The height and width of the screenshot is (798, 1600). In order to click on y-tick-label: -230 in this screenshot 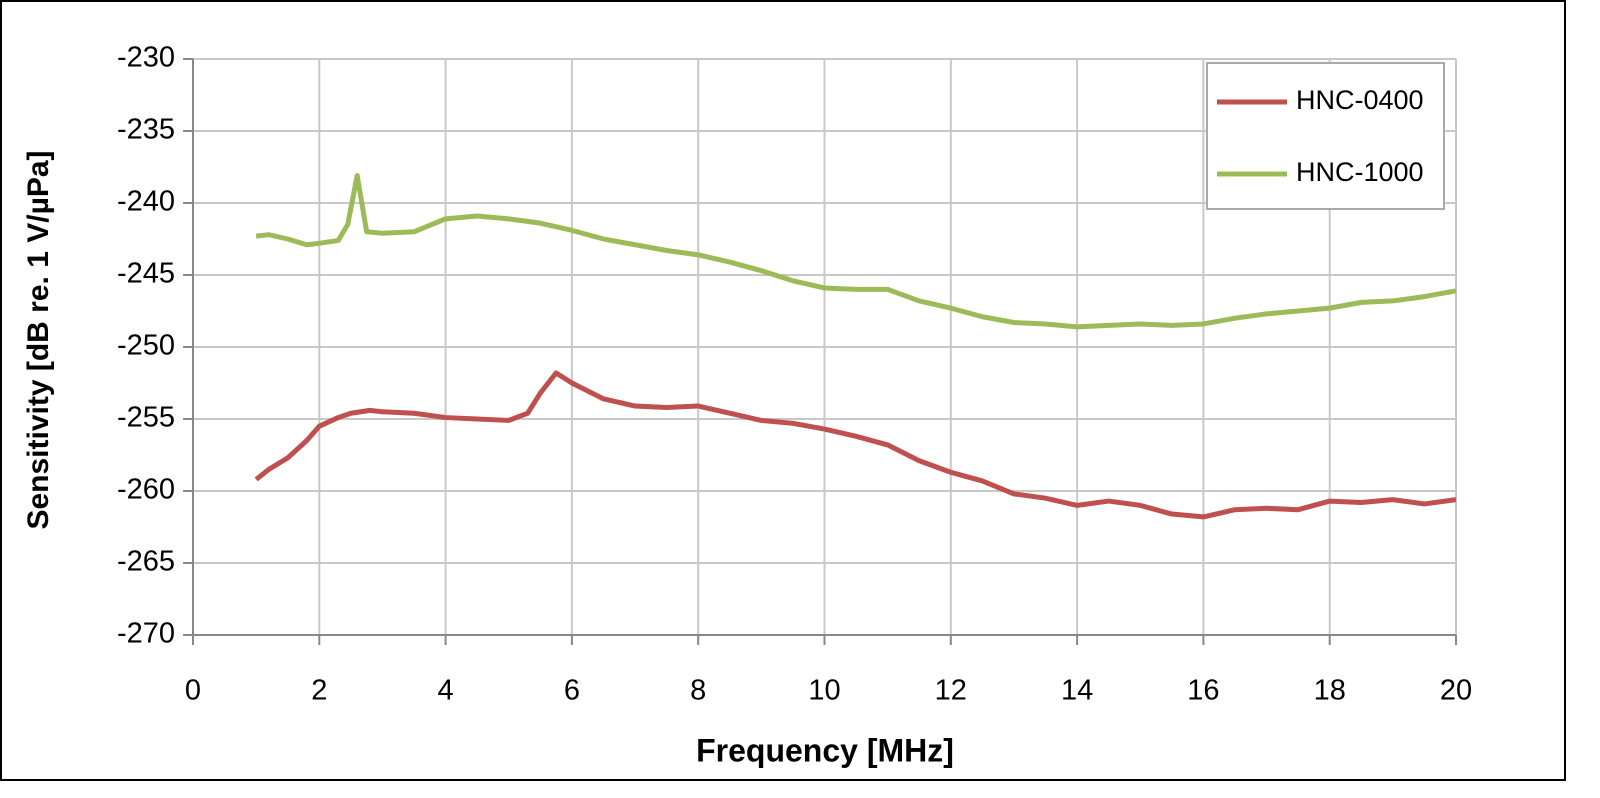, I will do `click(146, 58)`.